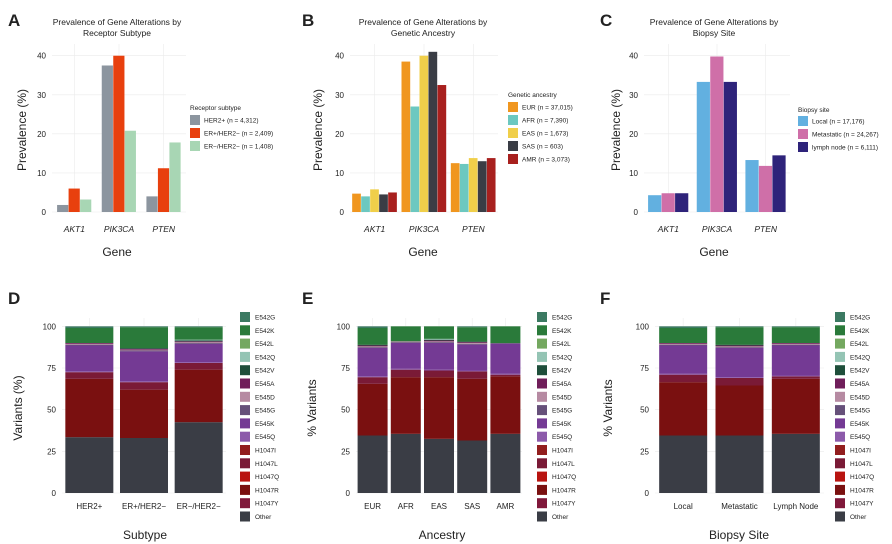 This screenshot has width=892, height=544. I want to click on chart-title-line-1: Prevalence of Gene Alterations by, so click(423, 22).